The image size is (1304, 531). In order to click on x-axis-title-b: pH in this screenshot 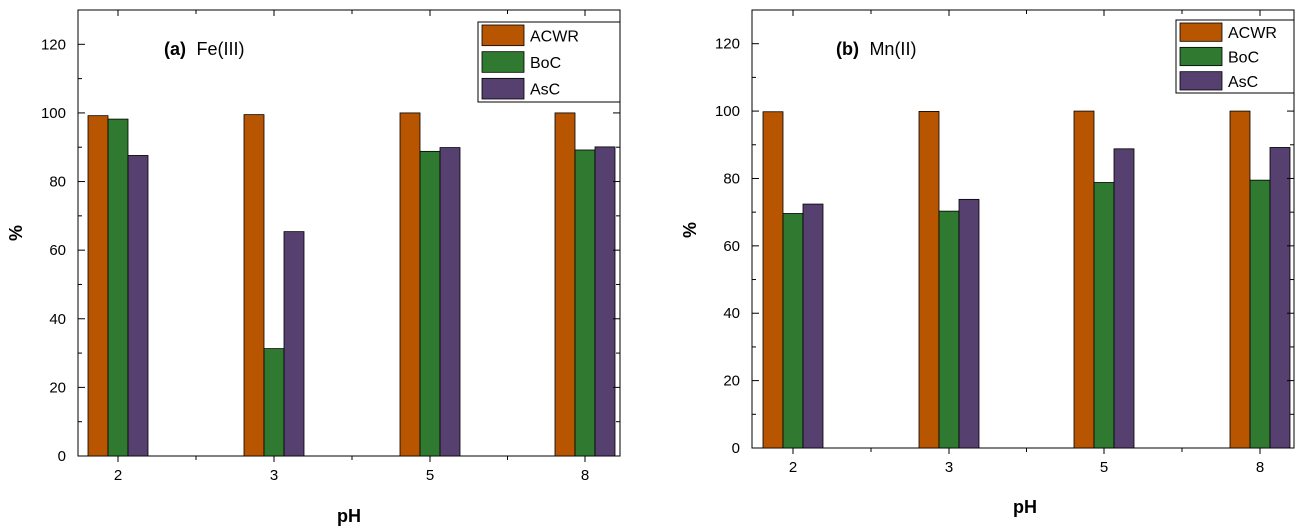, I will do `click(1025, 507)`.